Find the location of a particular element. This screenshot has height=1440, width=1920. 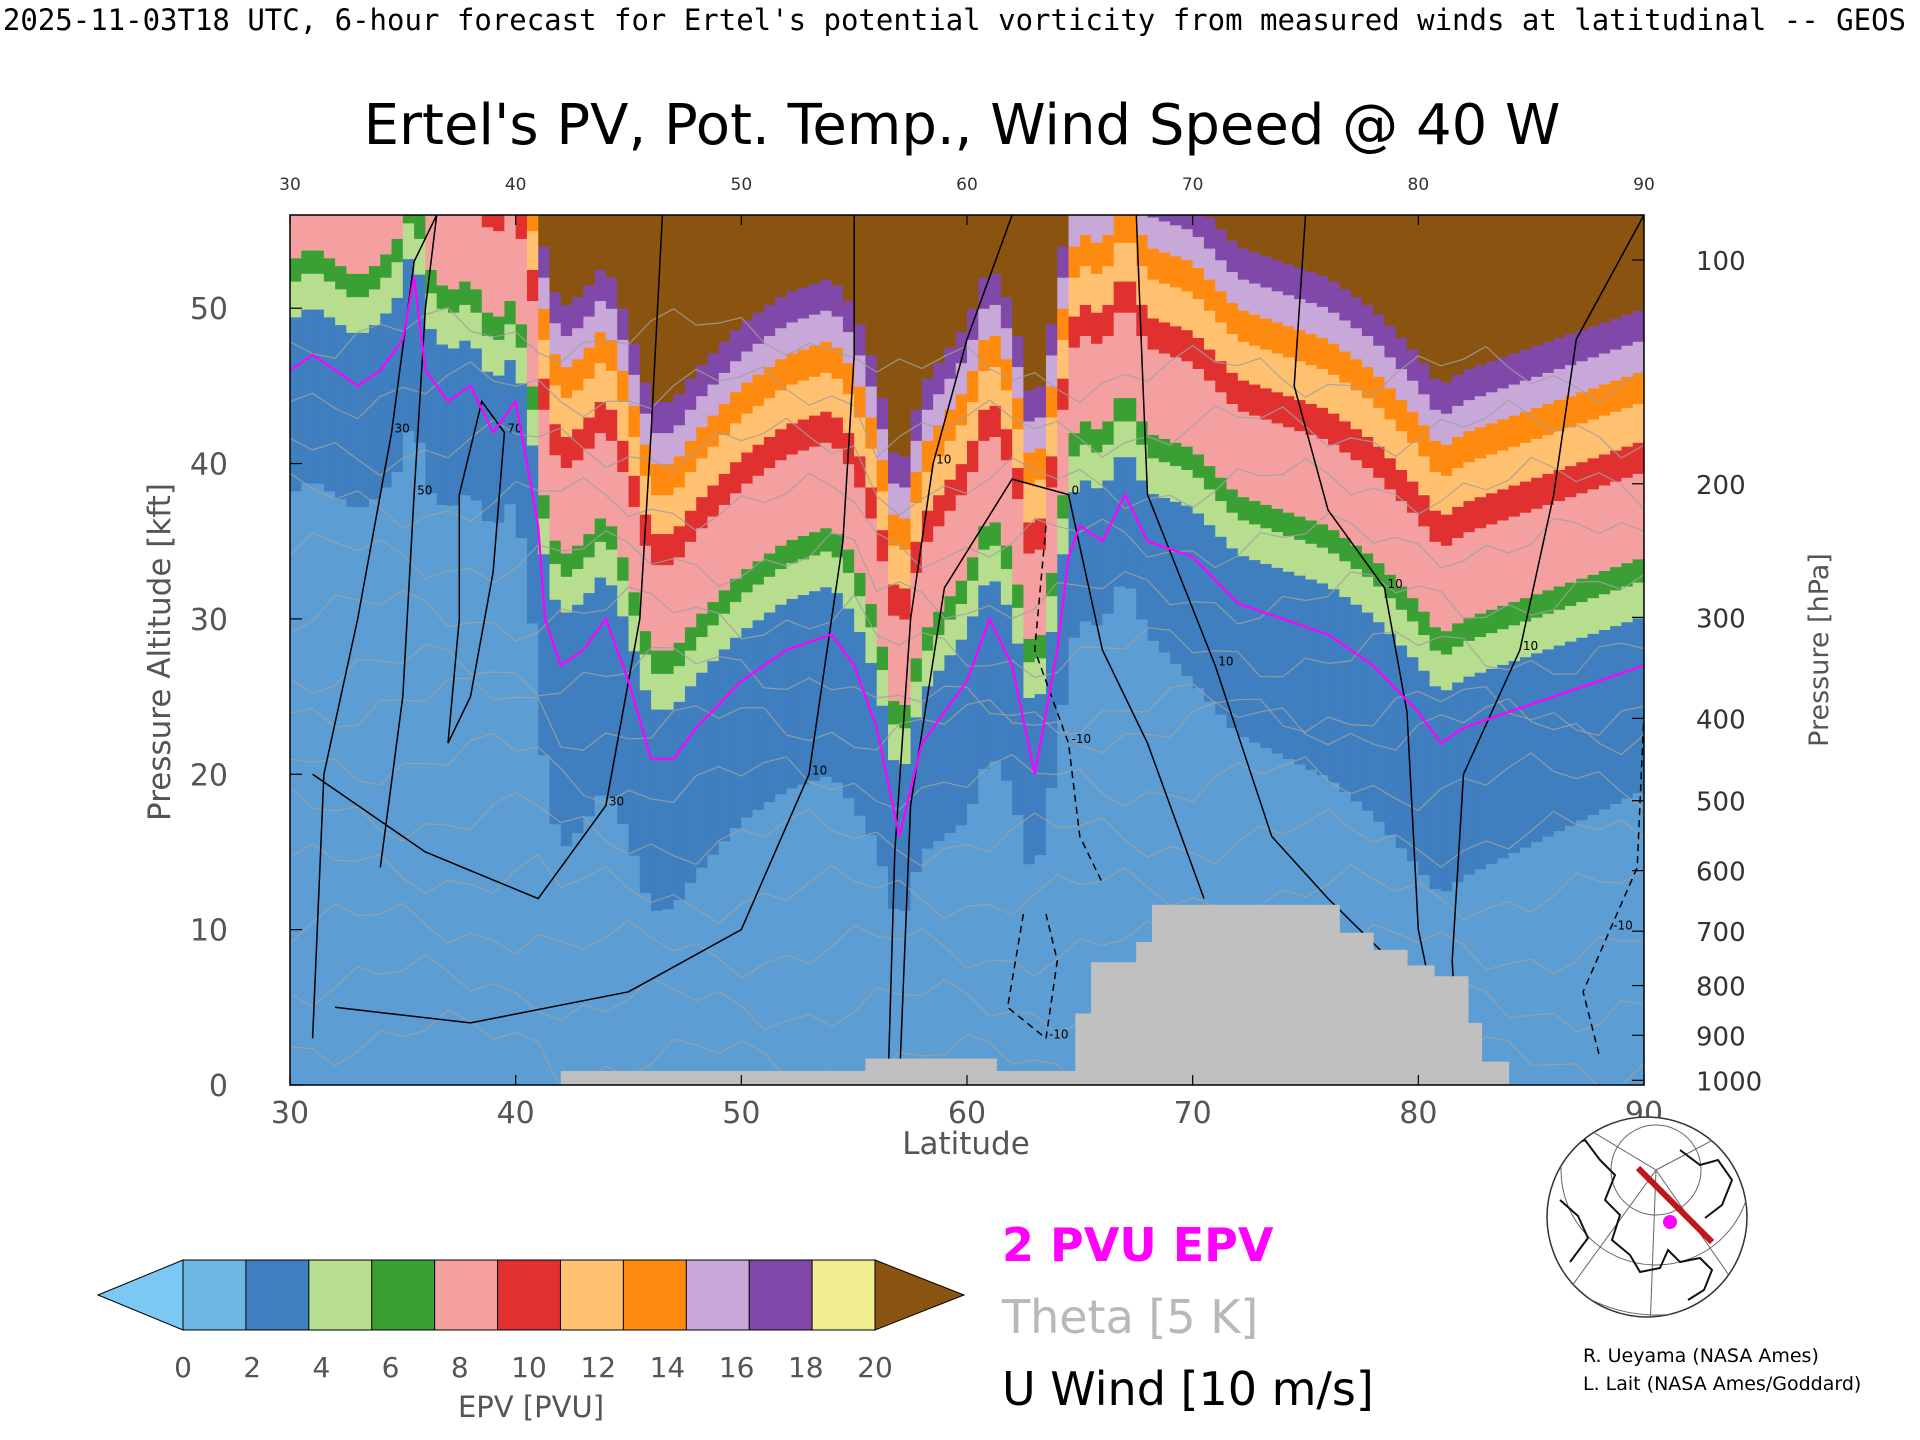

x-tick-label: 60 is located at coordinates (967, 1113).